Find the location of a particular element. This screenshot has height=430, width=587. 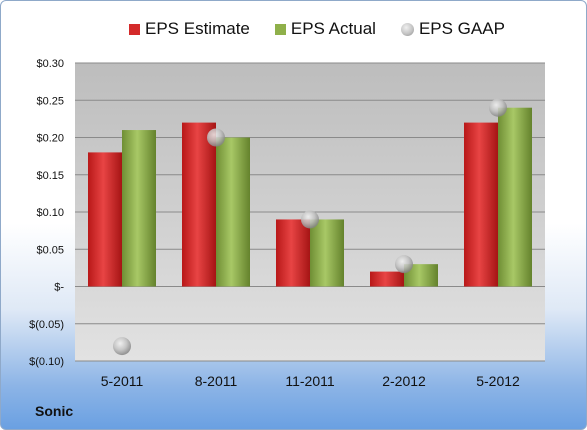

y-tick-label: $(0.05) is located at coordinates (46, 325).